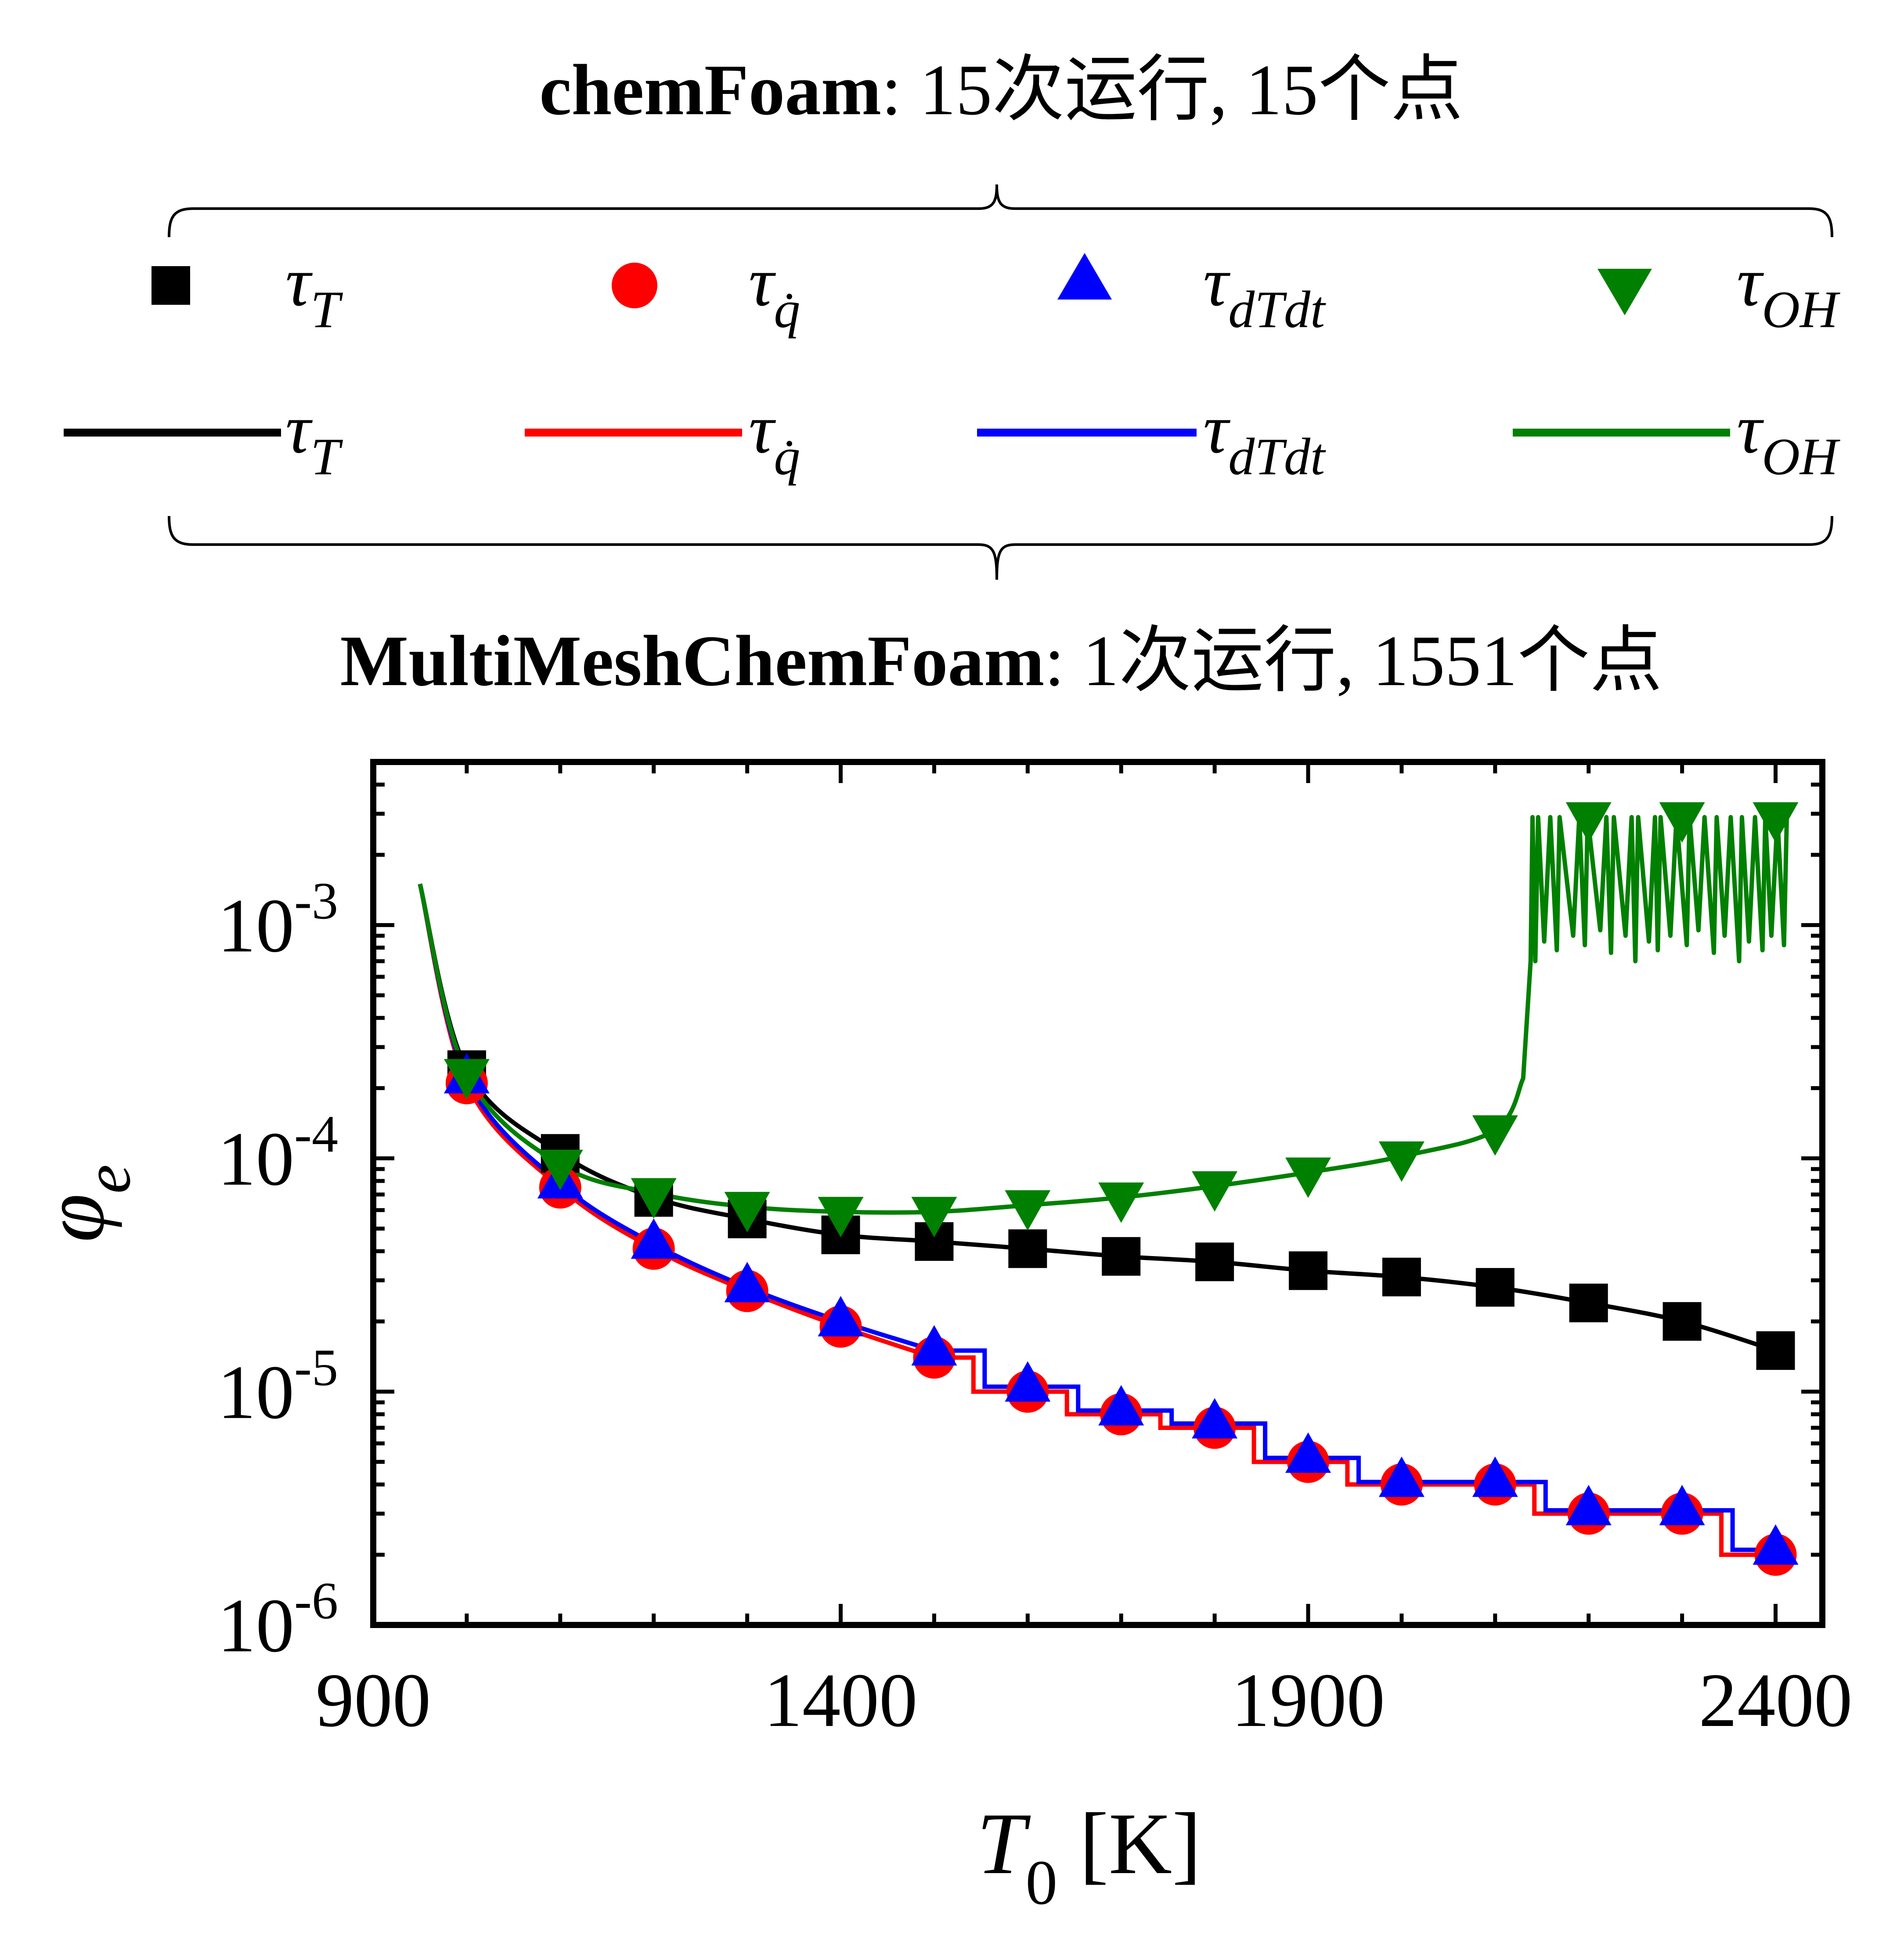 This screenshot has height=1946, width=1904. Describe the element at coordinates (1001, 90) in the screenshot. I see `header-top-label: chemFoam: 15次运行, 15个点` at that location.